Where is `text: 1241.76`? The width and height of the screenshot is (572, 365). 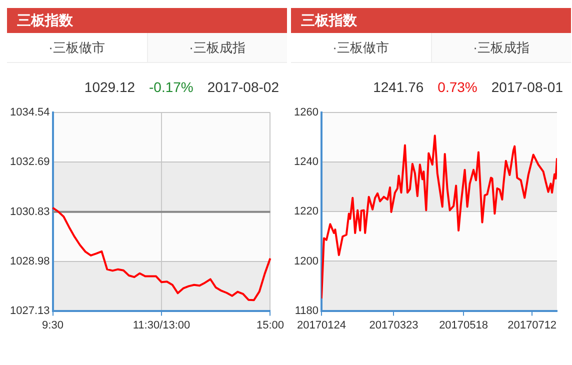 text: 1241.76 is located at coordinates (398, 87).